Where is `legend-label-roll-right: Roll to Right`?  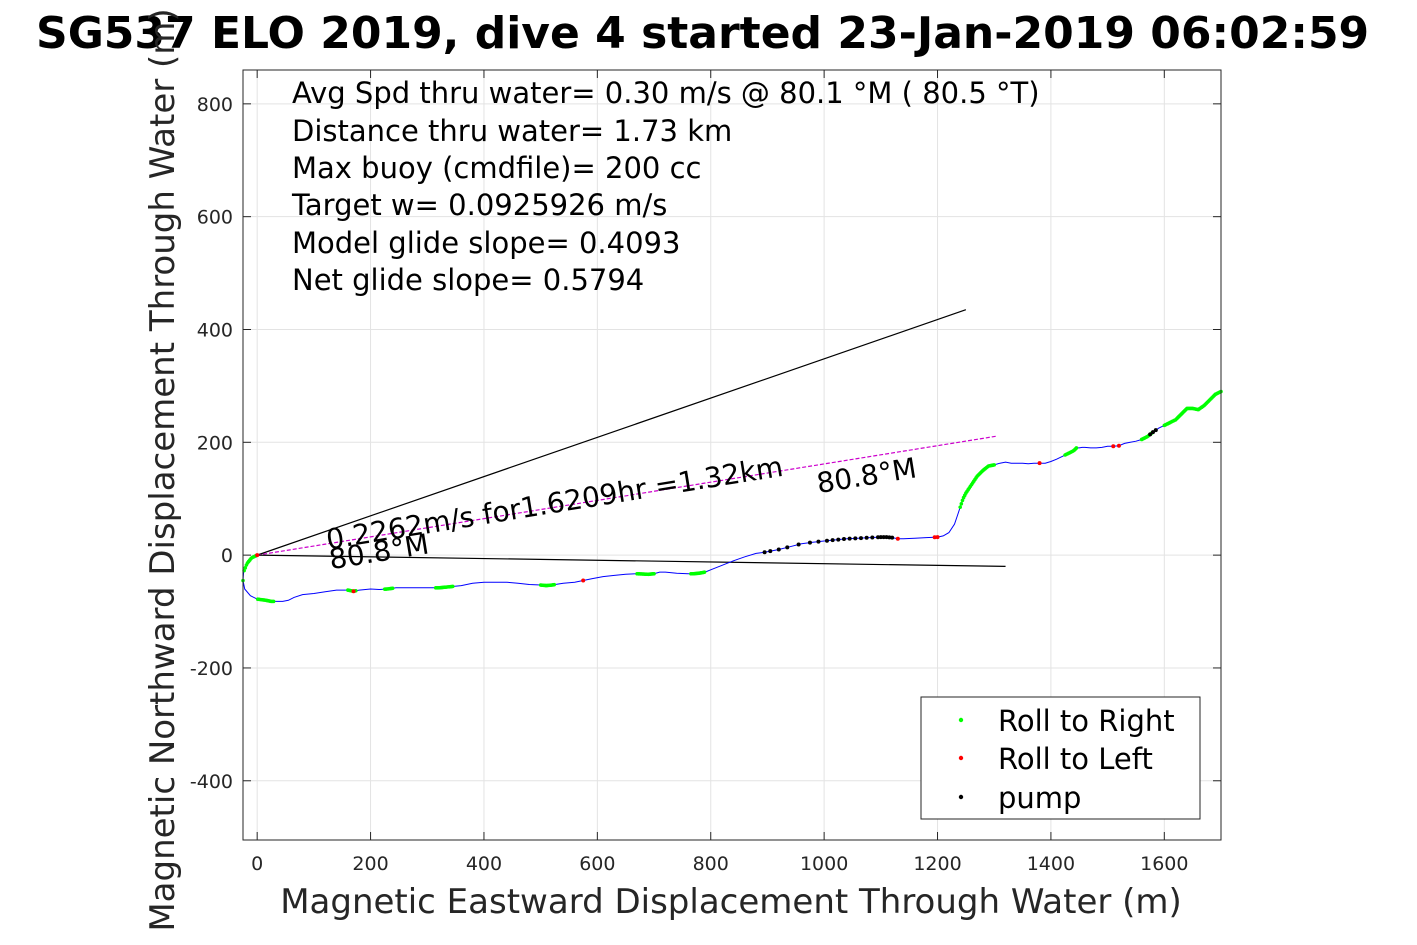
legend-label-roll-right: Roll to Right is located at coordinates (1086, 721).